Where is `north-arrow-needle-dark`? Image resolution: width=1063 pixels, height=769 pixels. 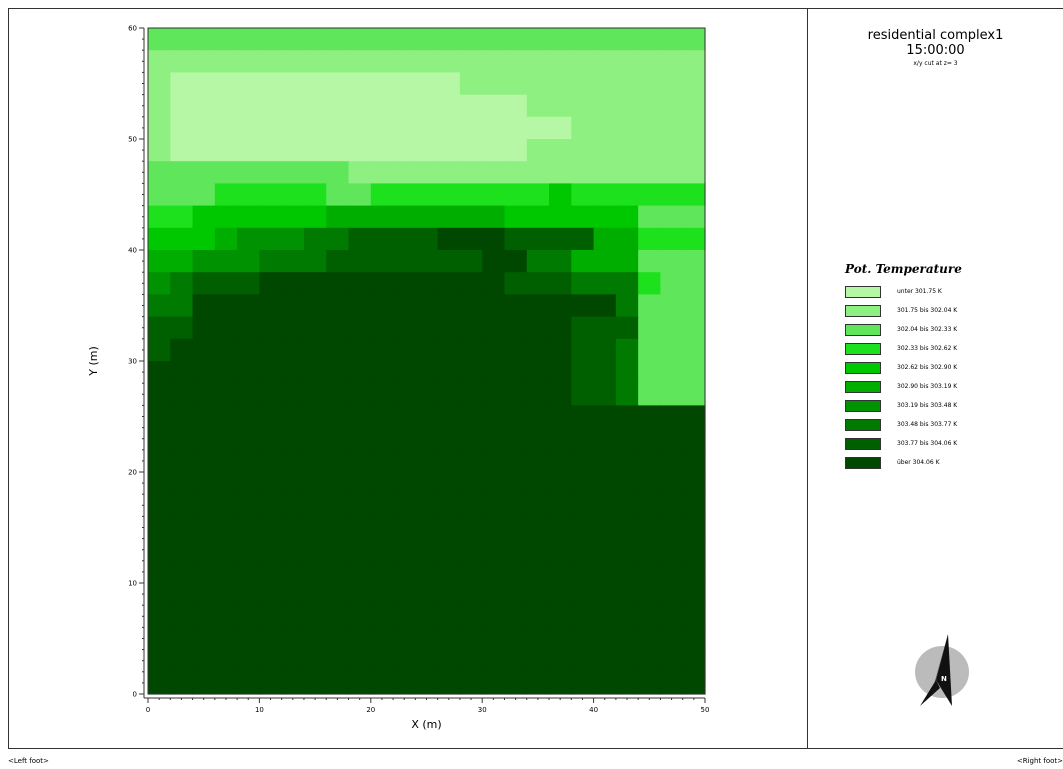
north-arrow-needle-dark is located at coordinates (944, 670).